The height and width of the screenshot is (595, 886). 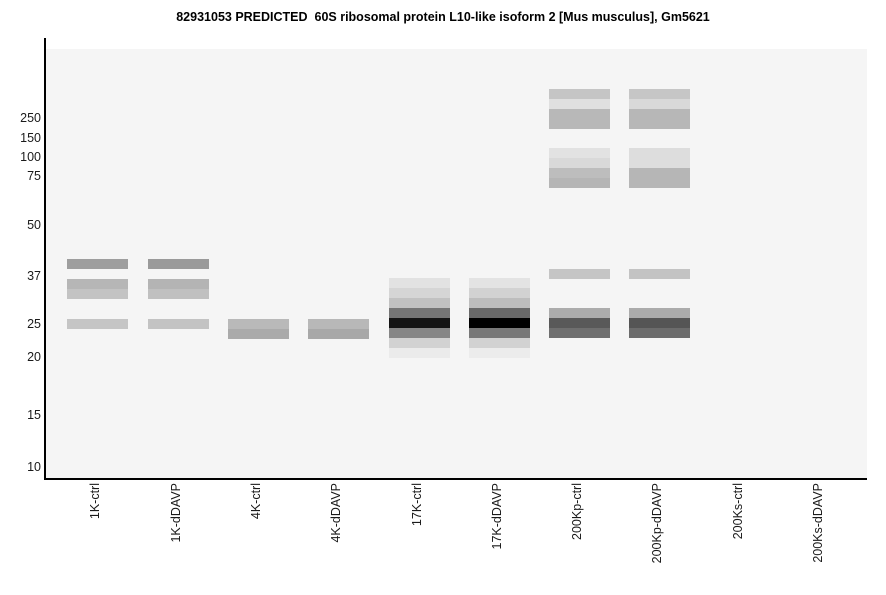 I want to click on y-tick-label: 50, so click(x=34, y=224).